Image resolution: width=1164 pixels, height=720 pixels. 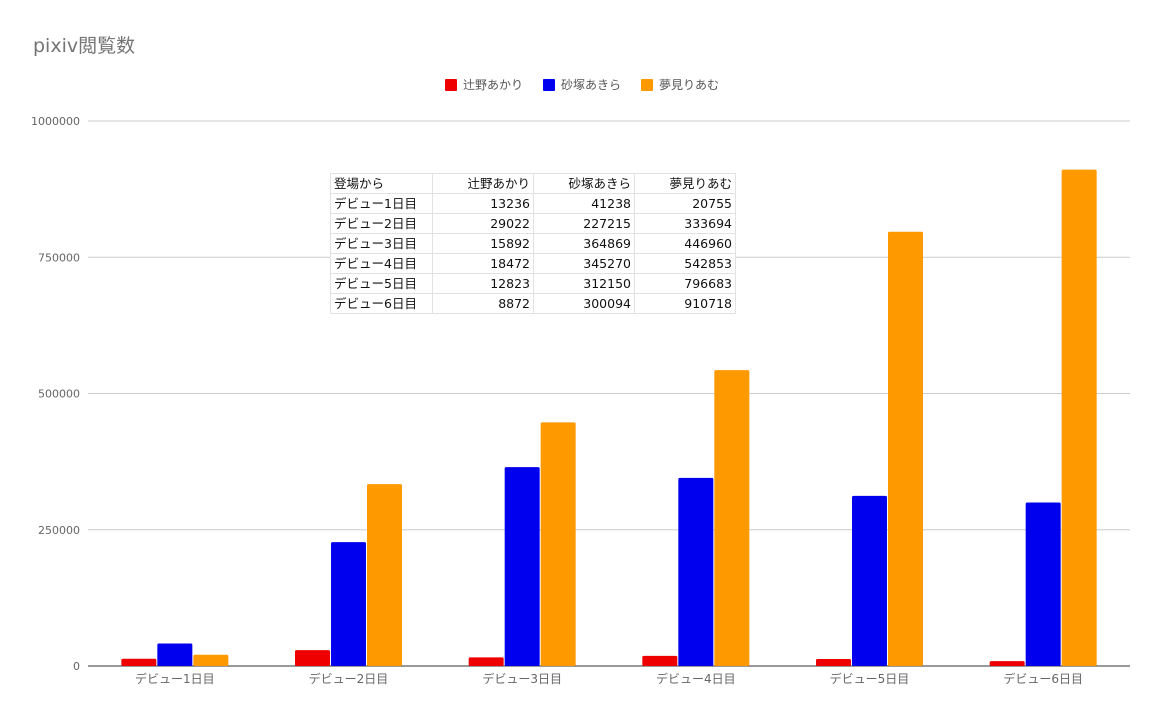 I want to click on table-row: デビュー1日目 13236 41238 20755, so click(x=533, y=203).